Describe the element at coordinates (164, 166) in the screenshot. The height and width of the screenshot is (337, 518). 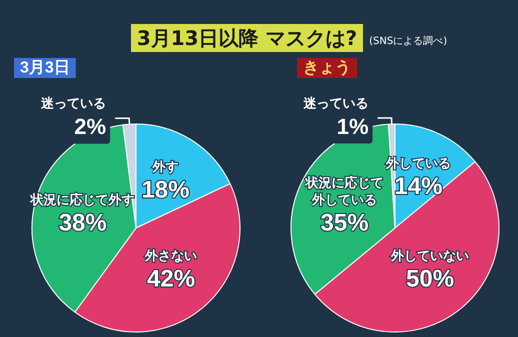
I see `slice-label: 外す` at that location.